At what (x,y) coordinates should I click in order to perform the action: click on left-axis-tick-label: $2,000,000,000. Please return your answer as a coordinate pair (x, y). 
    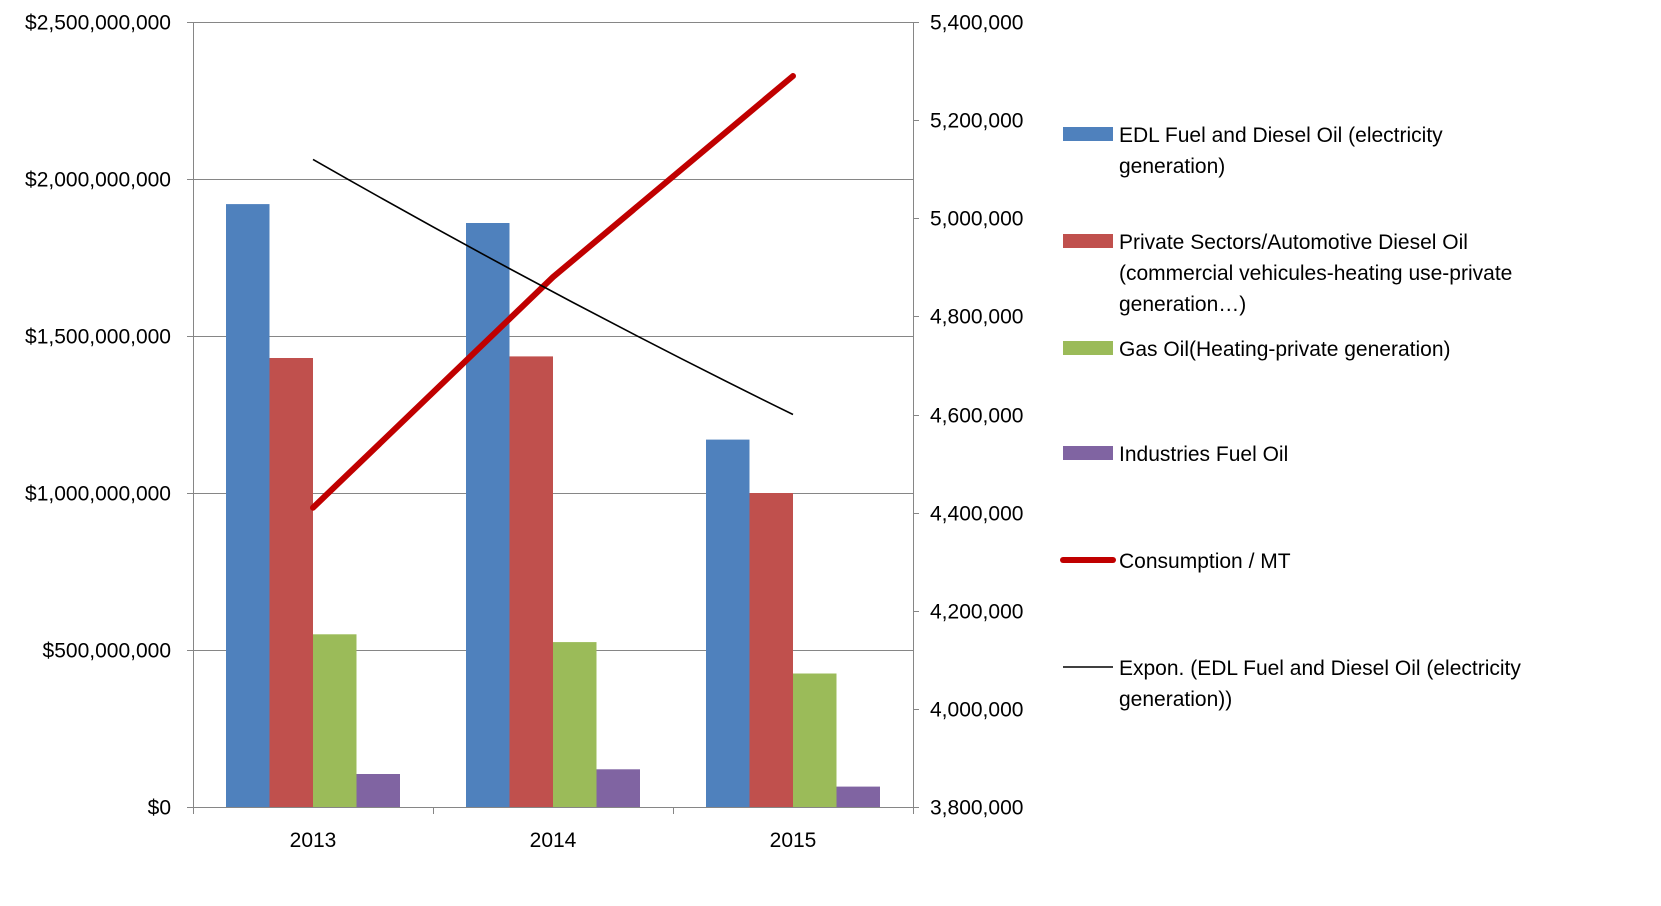
    Looking at the image, I should click on (98, 180).